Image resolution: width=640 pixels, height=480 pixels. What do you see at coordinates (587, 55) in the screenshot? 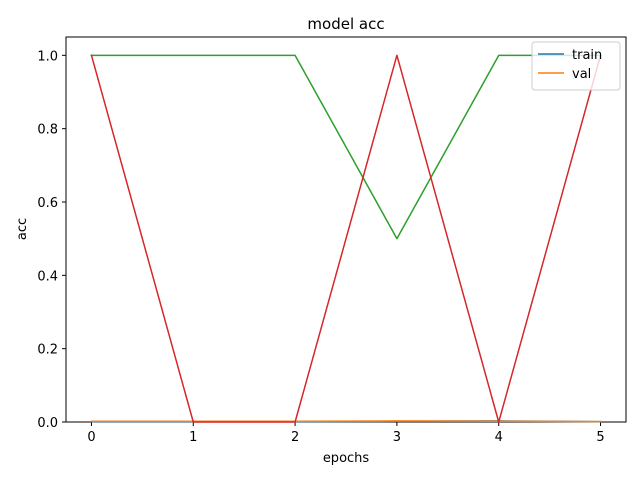
I see `legend-label-train: train` at bounding box center [587, 55].